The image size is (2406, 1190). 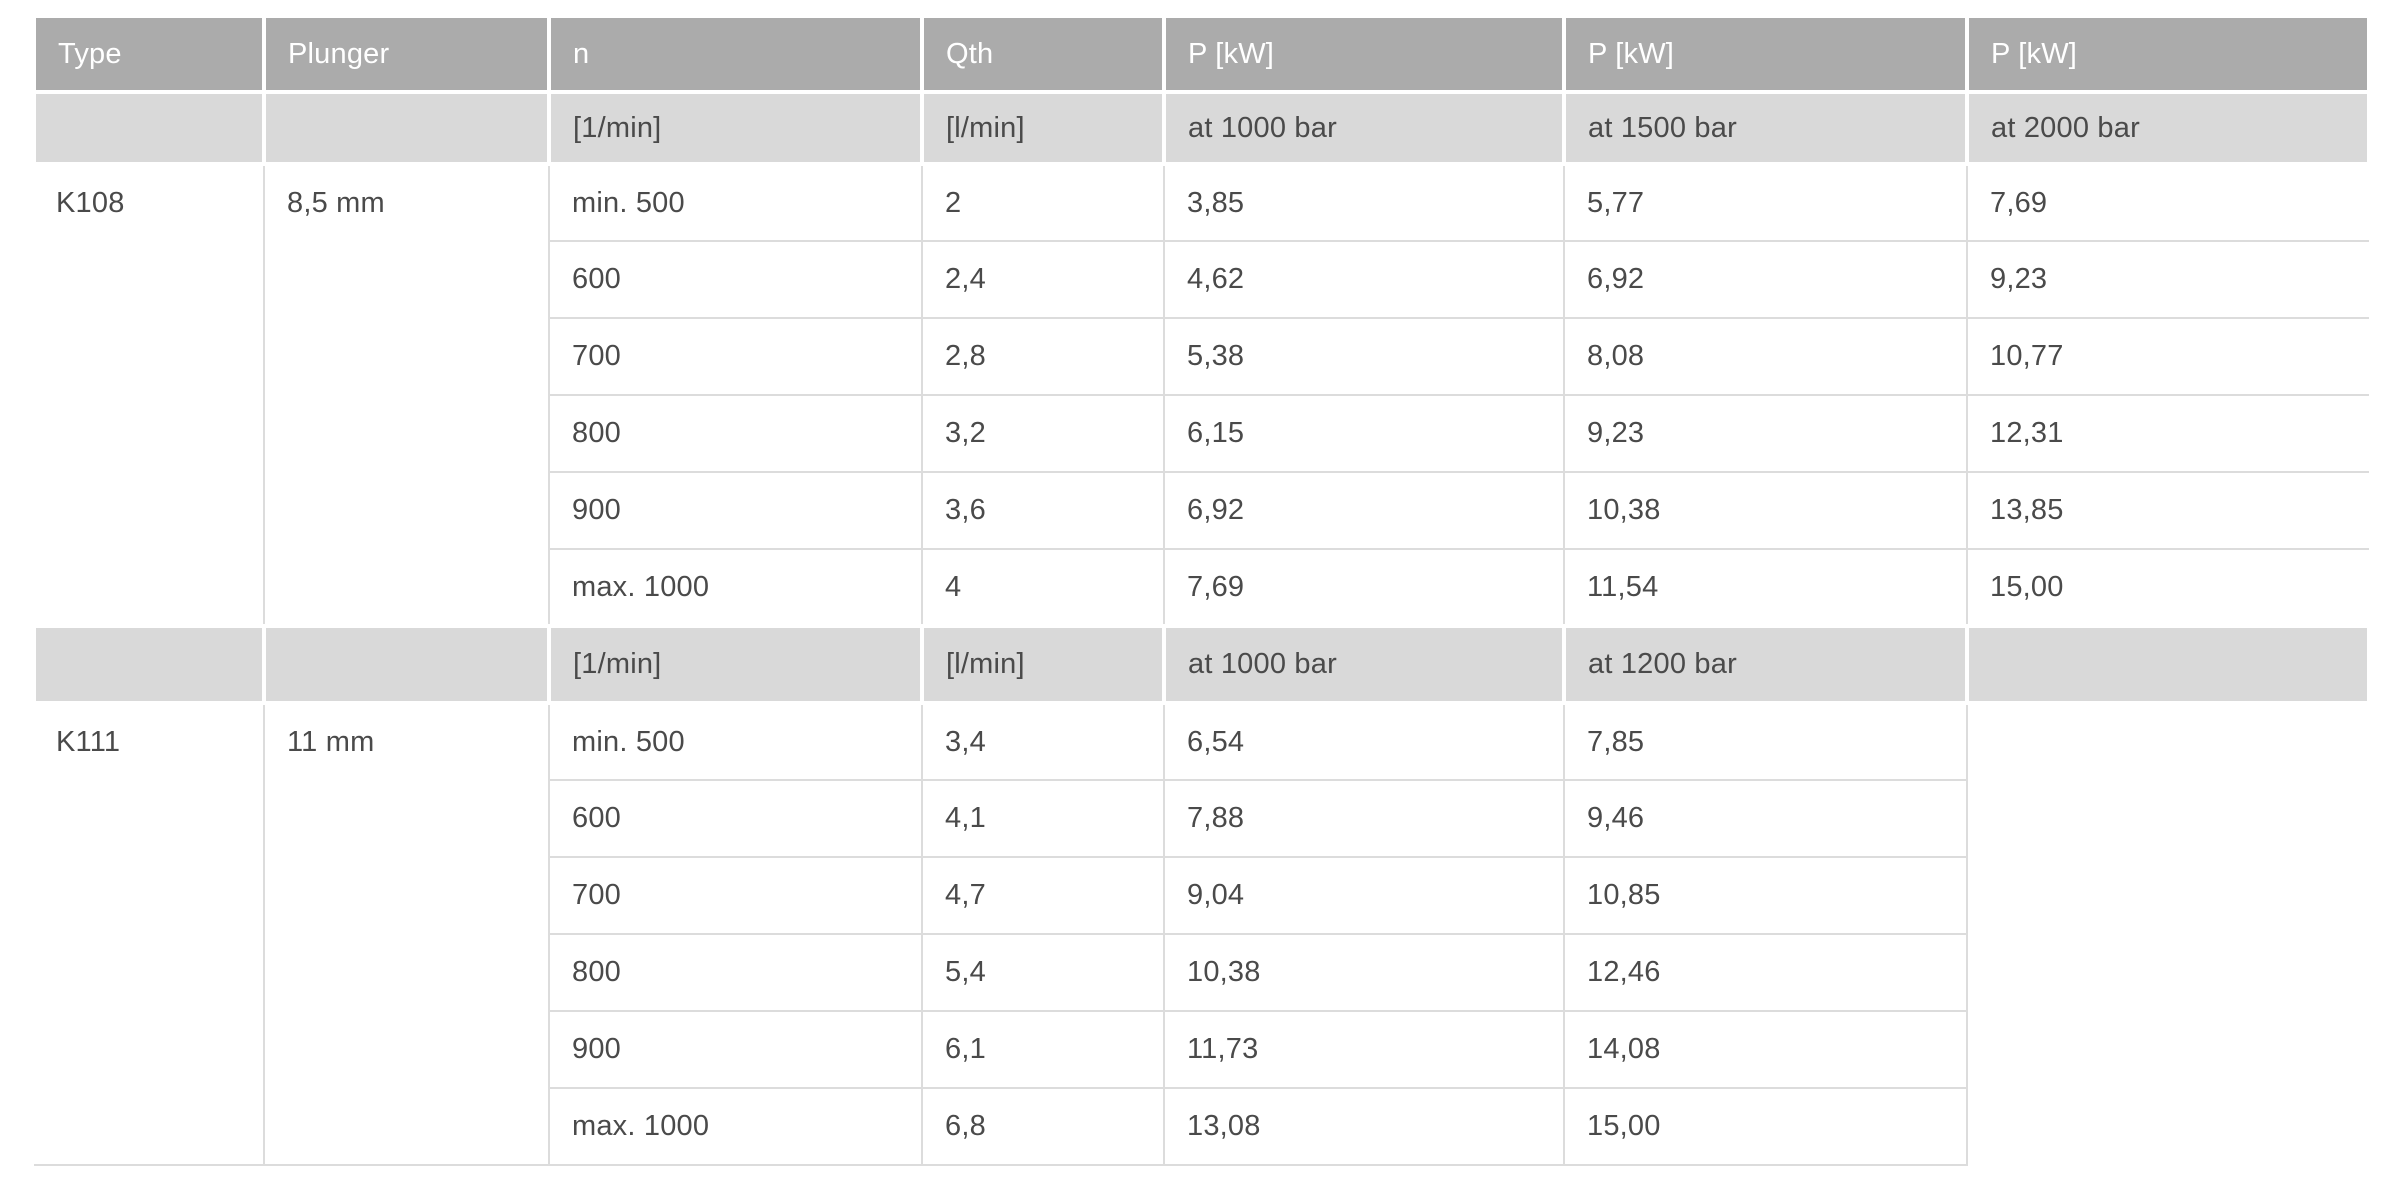 What do you see at coordinates (1043, 741) in the screenshot?
I see `value-cell: 3,4` at bounding box center [1043, 741].